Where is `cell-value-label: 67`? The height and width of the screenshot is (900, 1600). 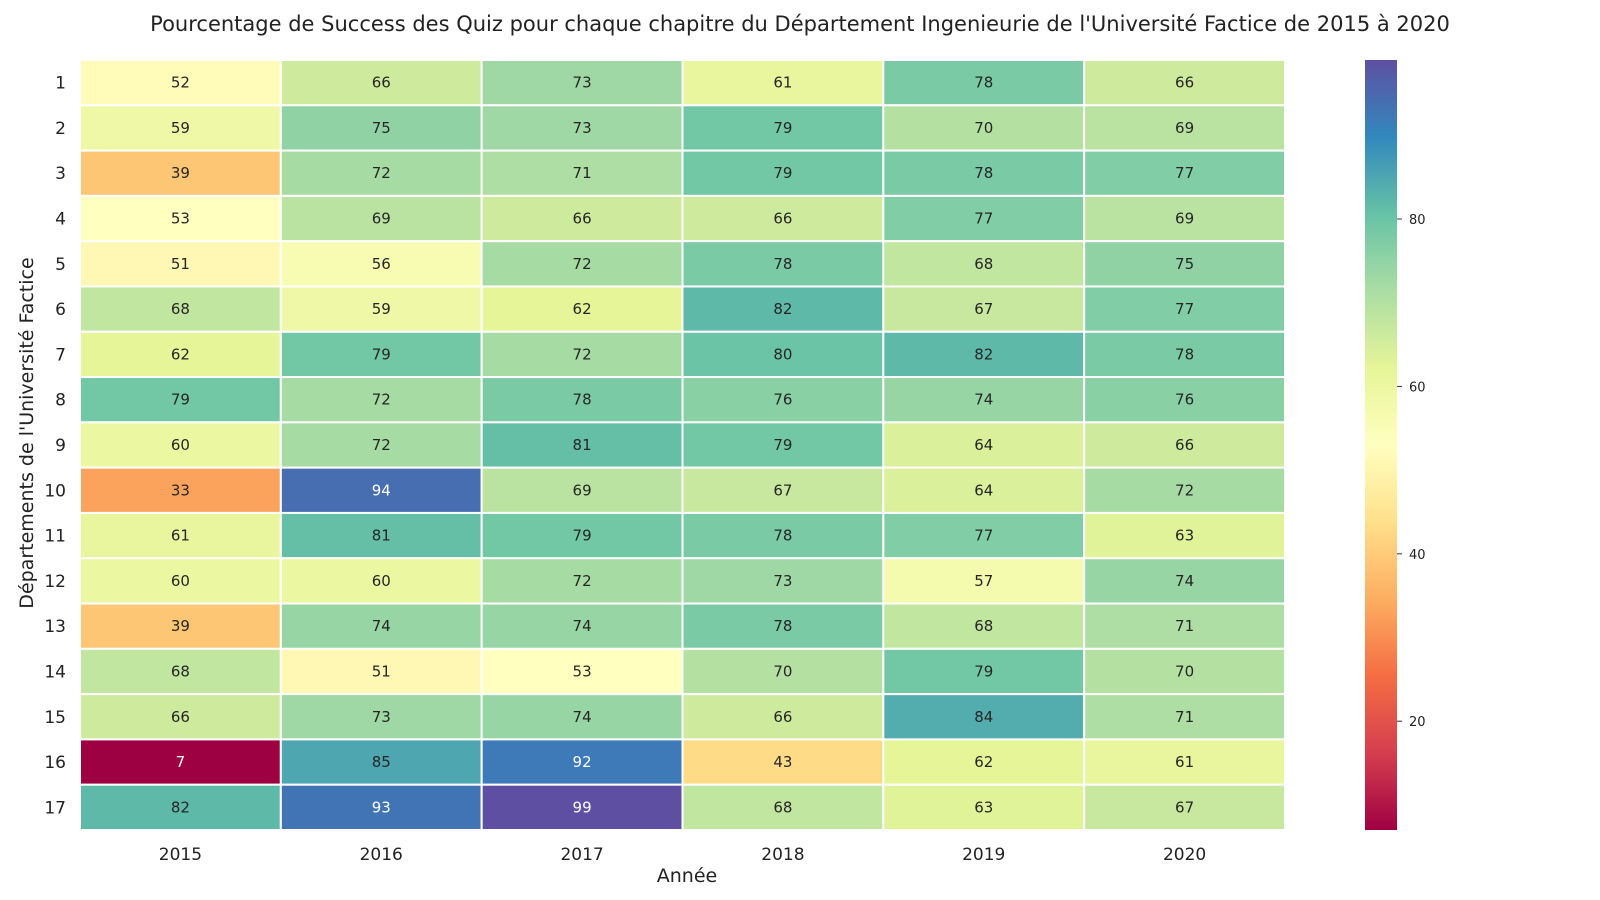
cell-value-label: 67 is located at coordinates (1184, 807).